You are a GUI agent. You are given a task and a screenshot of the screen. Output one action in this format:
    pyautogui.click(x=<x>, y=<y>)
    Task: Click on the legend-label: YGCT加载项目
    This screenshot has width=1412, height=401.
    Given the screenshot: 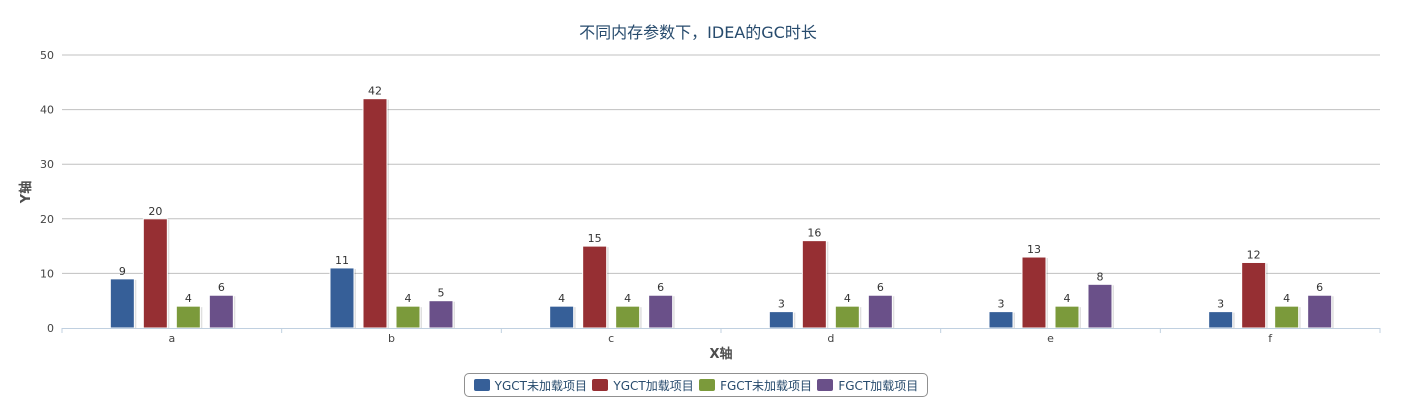 What is the action you would take?
    pyautogui.click(x=653, y=385)
    